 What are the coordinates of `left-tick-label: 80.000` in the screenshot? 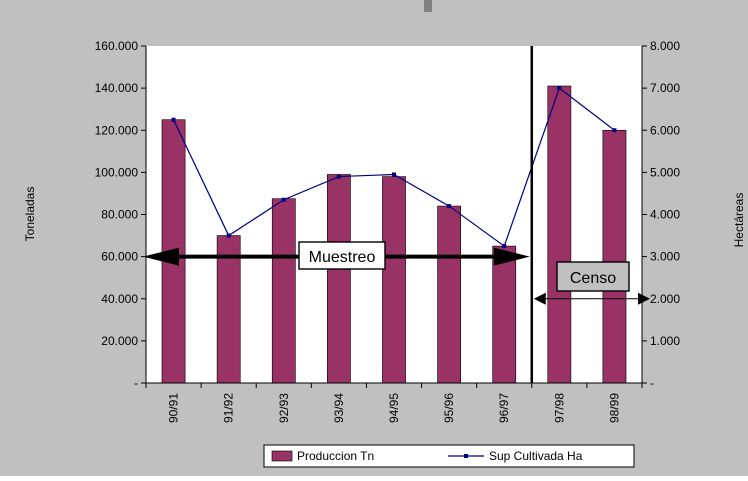 It's located at (119, 215).